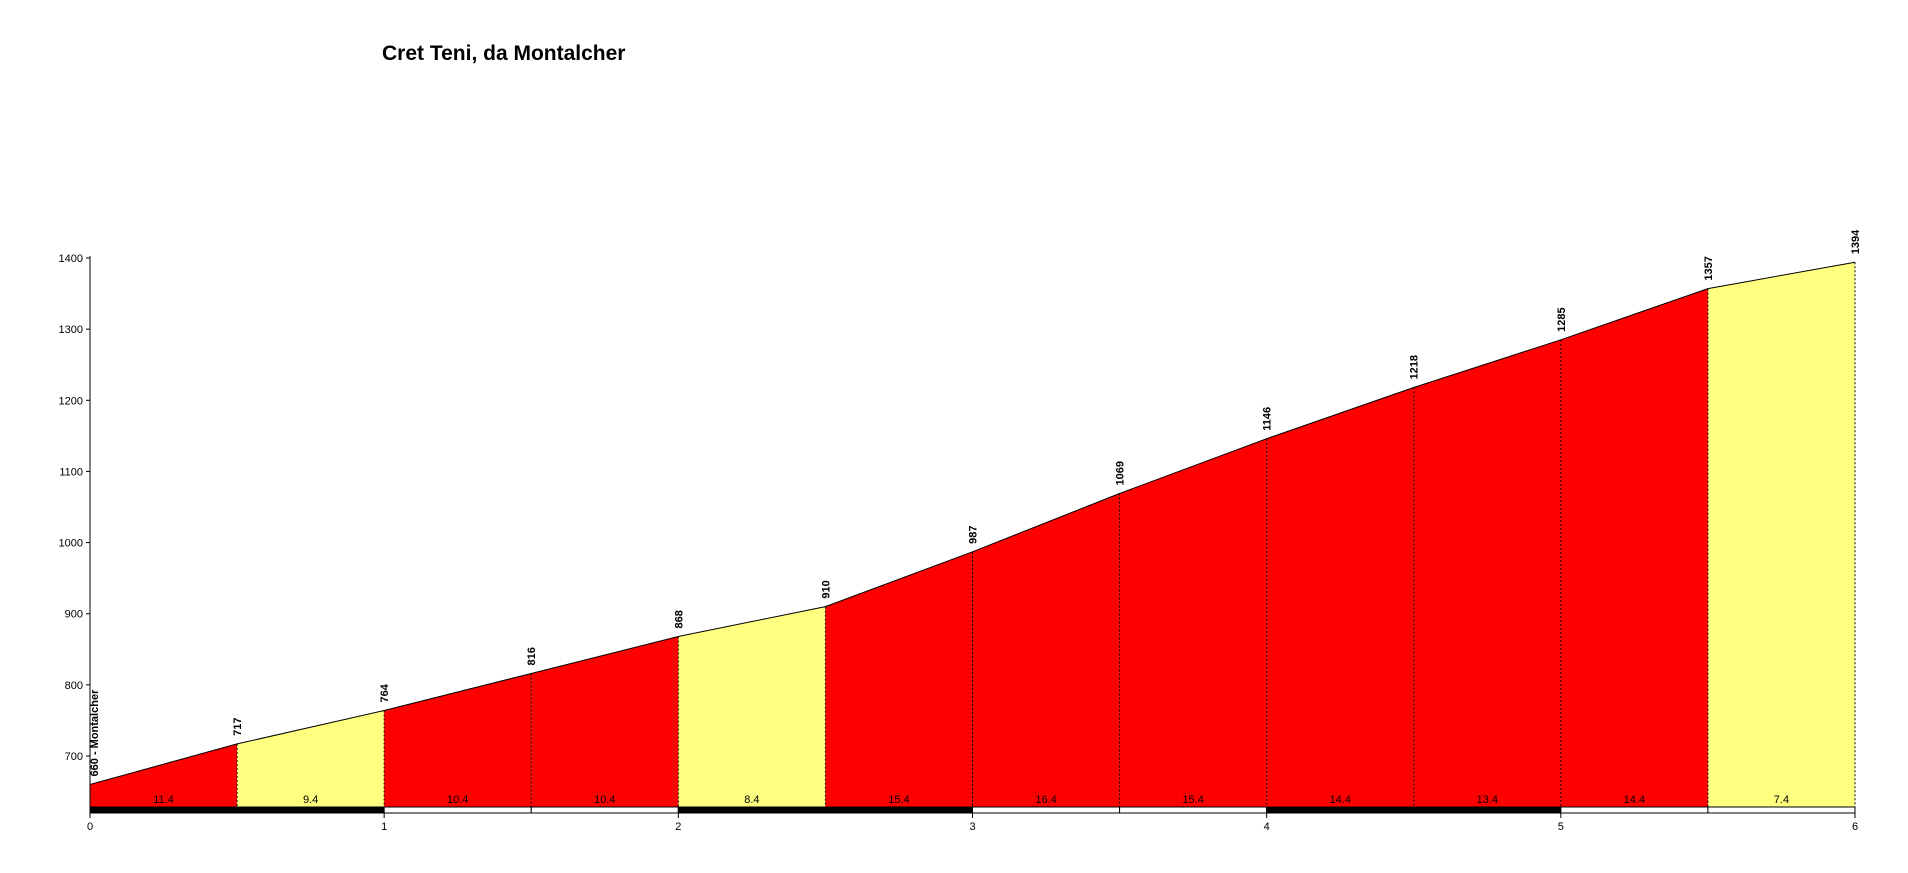 The height and width of the screenshot is (873, 1908). I want to click on y-tick-label-1200: 1200, so click(71, 401).